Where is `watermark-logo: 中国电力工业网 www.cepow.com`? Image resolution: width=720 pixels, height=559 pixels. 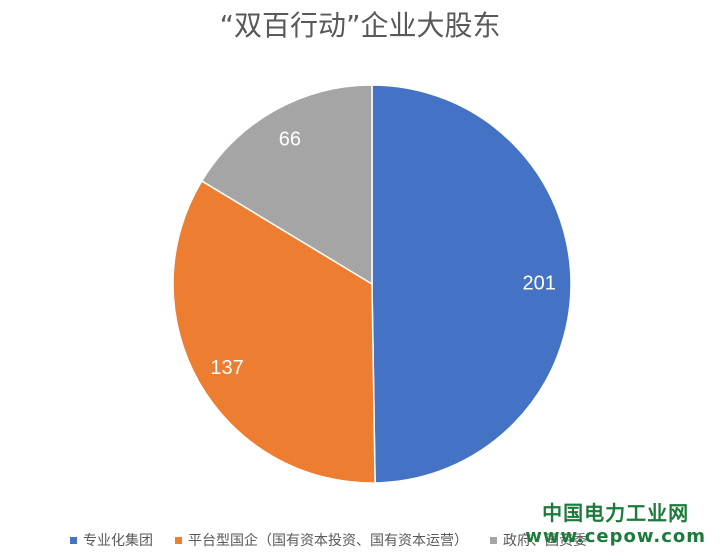 watermark-logo: 中国电力工业网 www.cepow.com is located at coordinates (615, 522).